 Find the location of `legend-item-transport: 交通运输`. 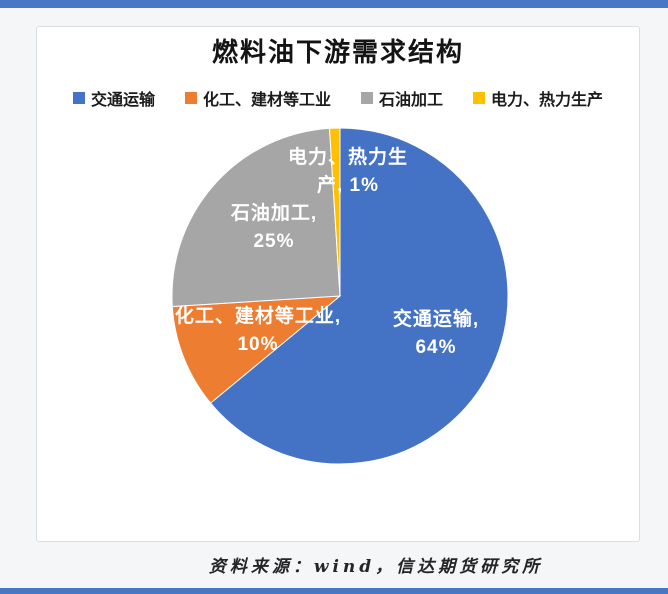

legend-item-transport: 交通运输 is located at coordinates (113, 98).